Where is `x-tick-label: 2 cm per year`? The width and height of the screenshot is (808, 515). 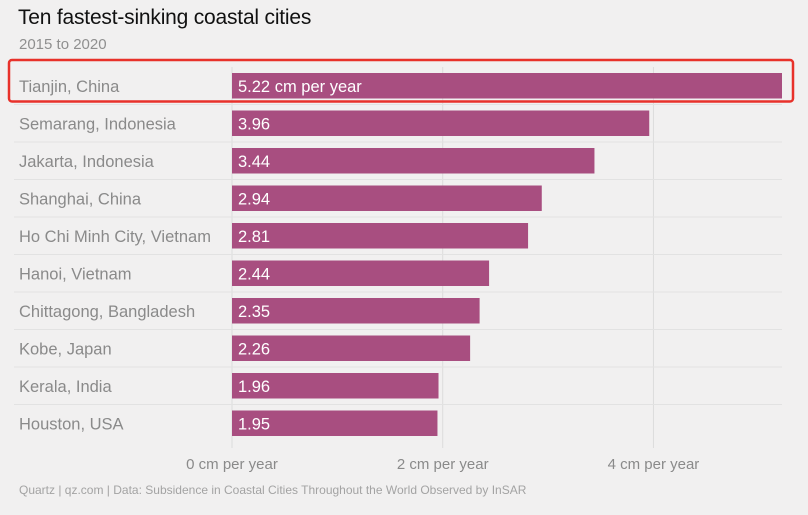
x-tick-label: 2 cm per year is located at coordinates (443, 464).